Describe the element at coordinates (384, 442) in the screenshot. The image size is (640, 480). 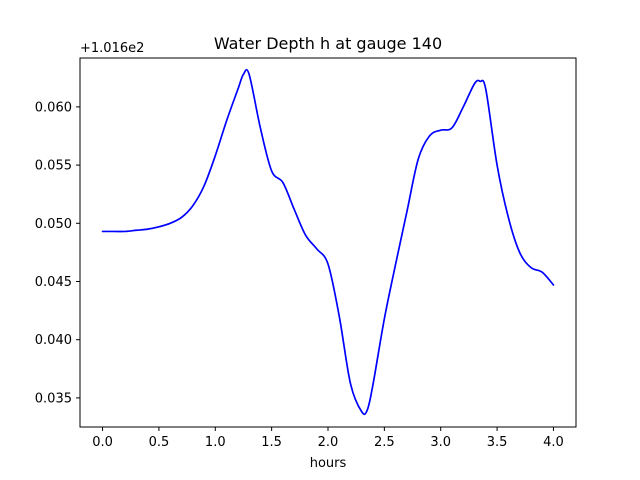
I see `x-tick-label: 2.5` at that location.